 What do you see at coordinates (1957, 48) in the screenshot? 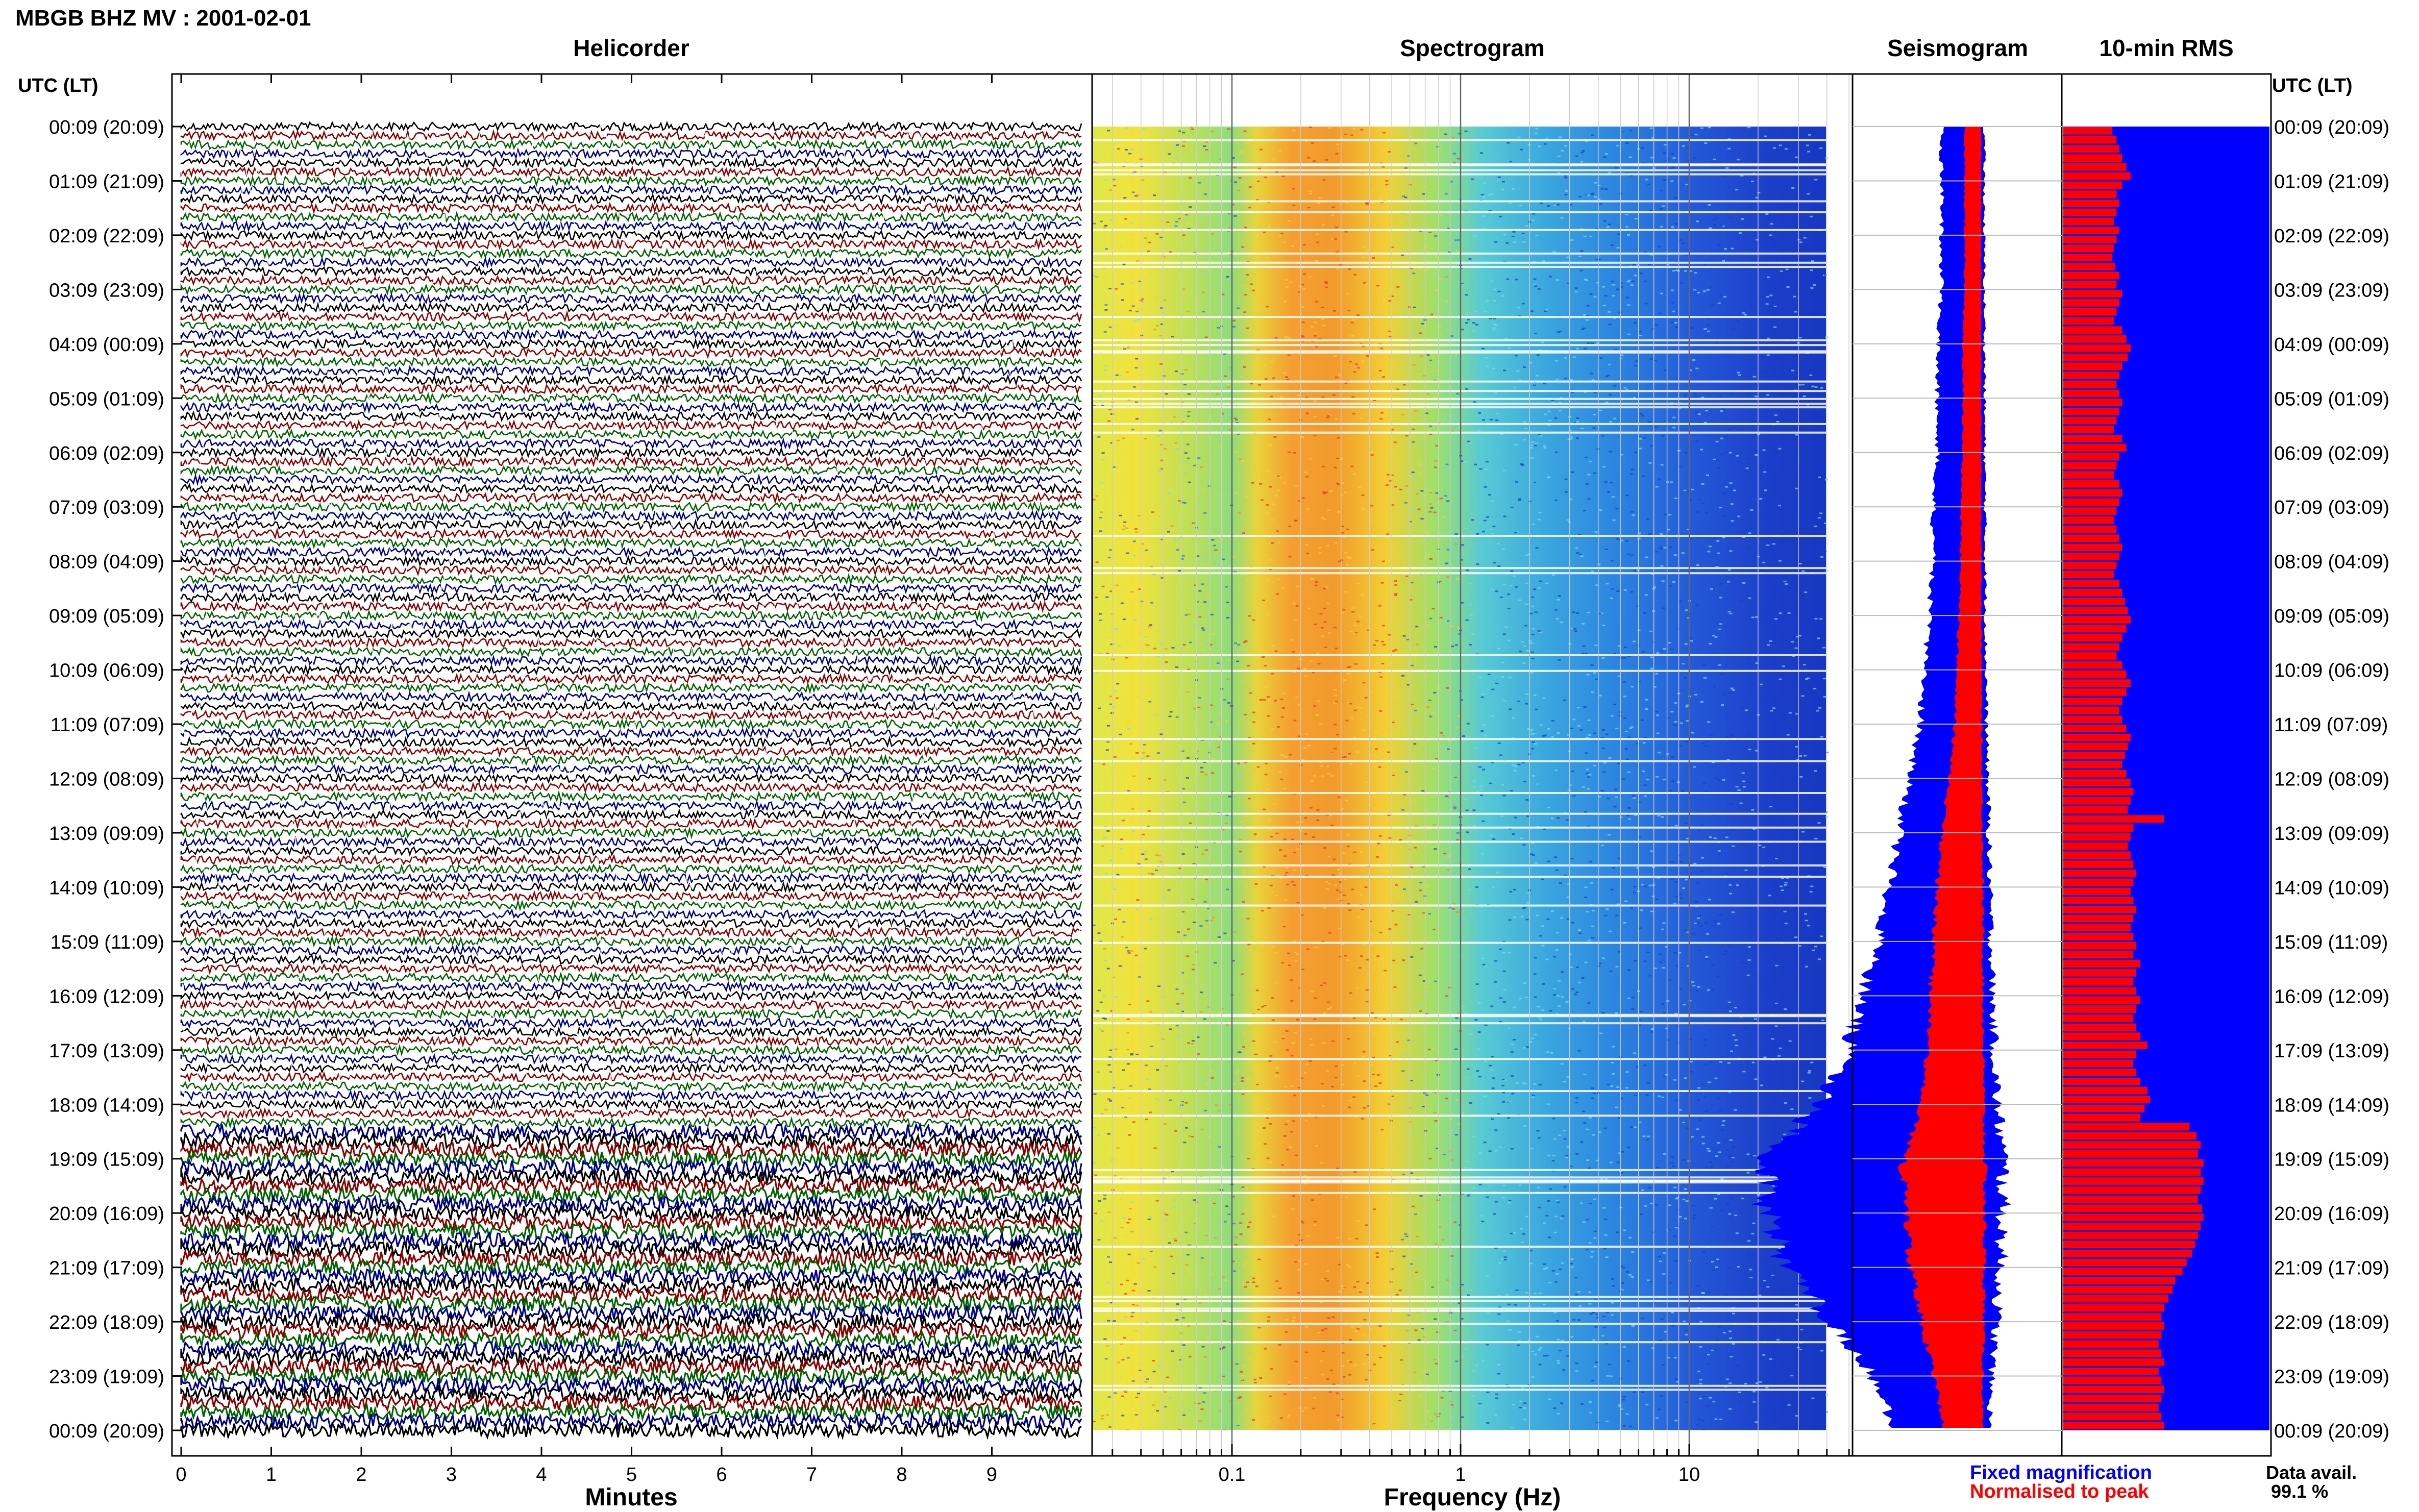
I see `seismogram-title: Seismogram` at bounding box center [1957, 48].